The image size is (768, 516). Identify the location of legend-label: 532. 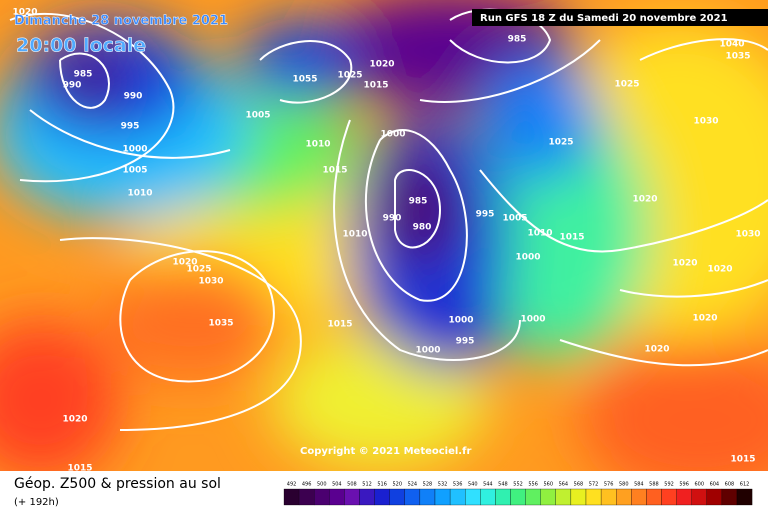
(443, 485).